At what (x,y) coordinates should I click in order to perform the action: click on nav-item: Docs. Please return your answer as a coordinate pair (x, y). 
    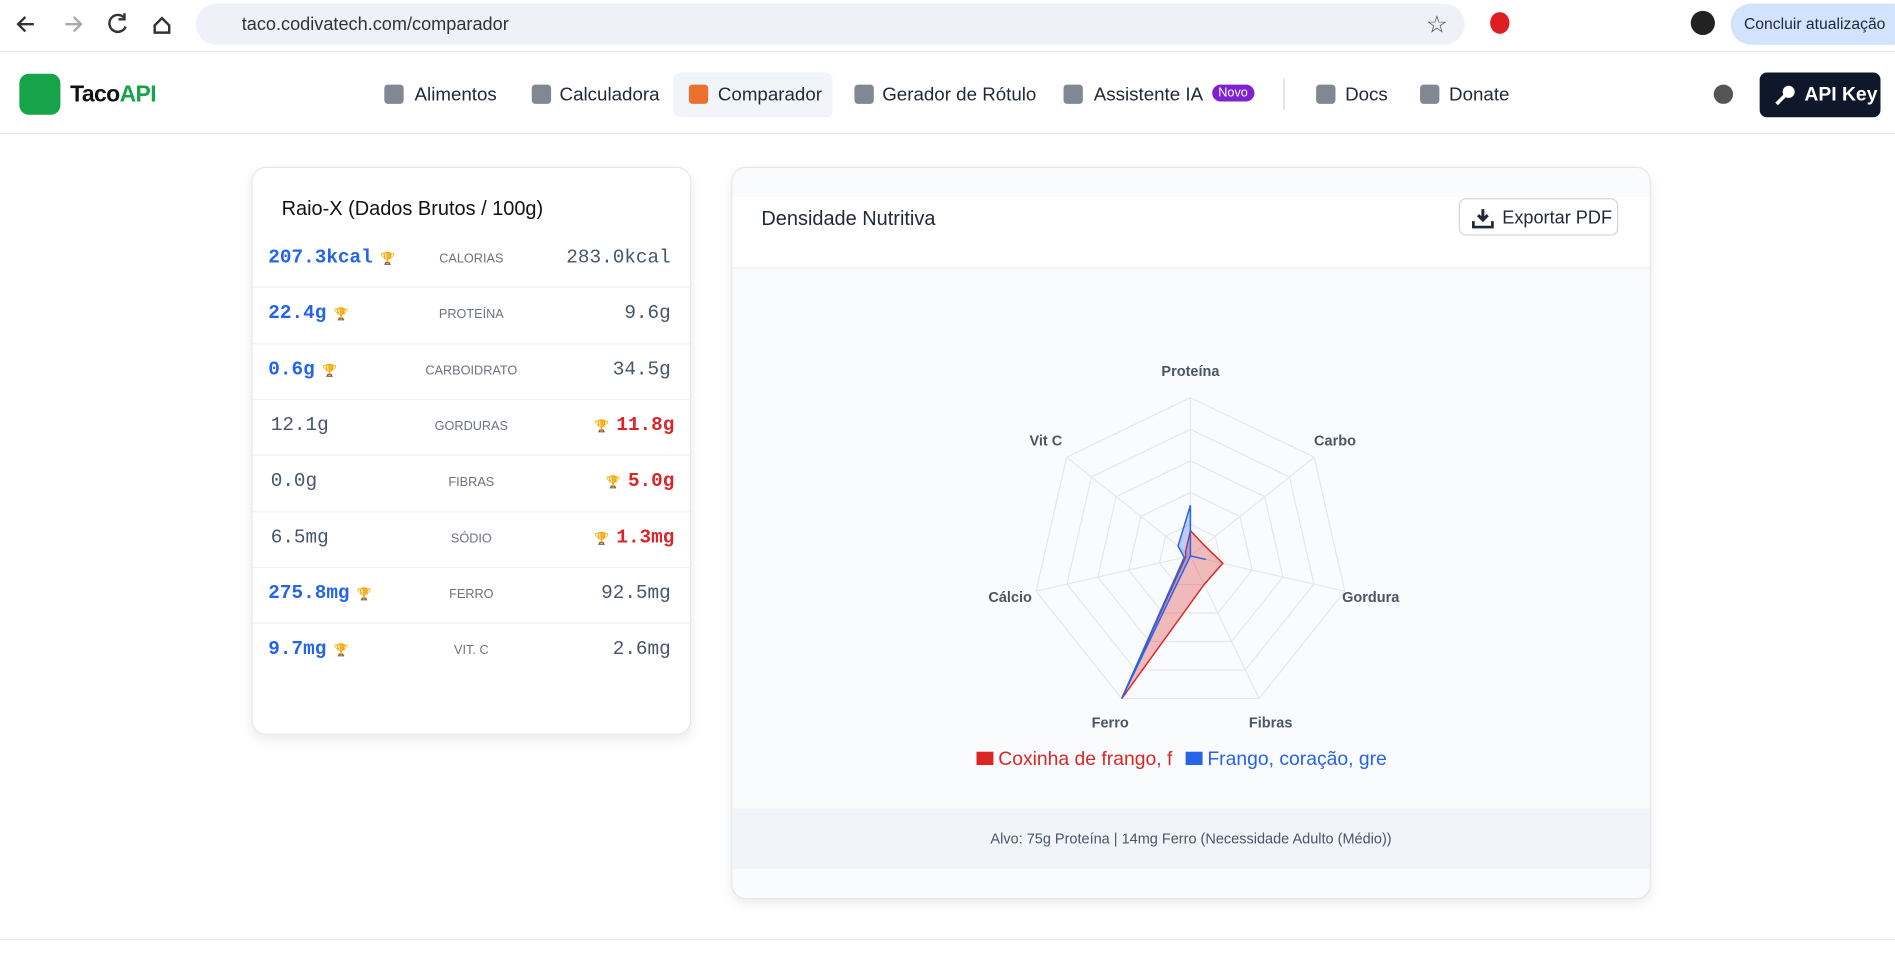
    Looking at the image, I should click on (1366, 95).